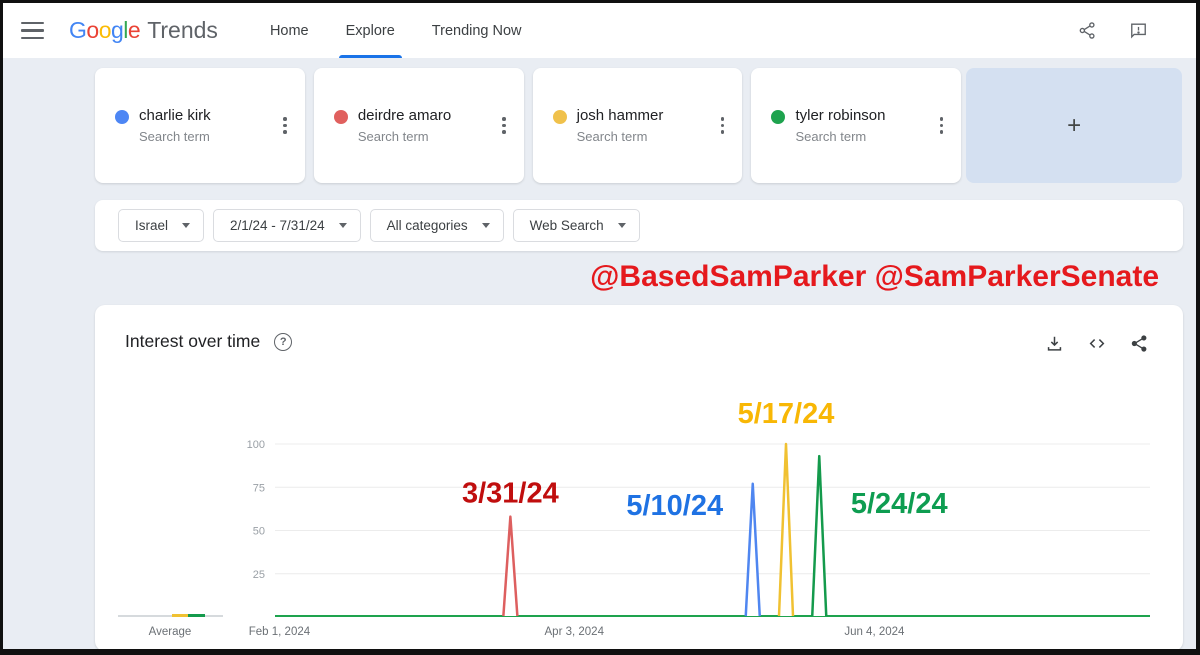 This screenshot has height=655, width=1200. I want to click on term-card-josh-hammer: josh hammer Search term, so click(637, 125).